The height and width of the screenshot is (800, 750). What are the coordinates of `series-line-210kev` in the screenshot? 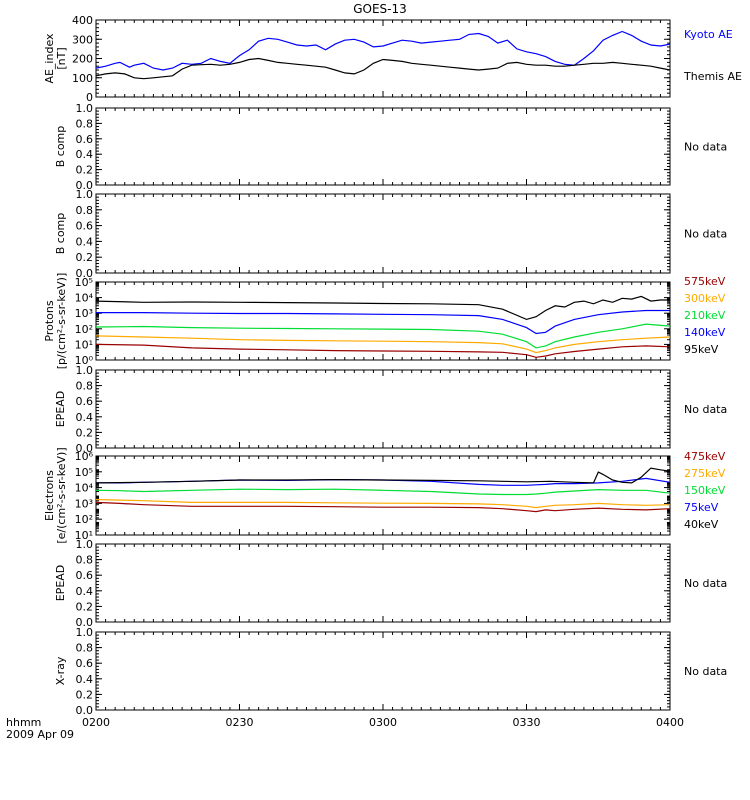 It's located at (383, 336).